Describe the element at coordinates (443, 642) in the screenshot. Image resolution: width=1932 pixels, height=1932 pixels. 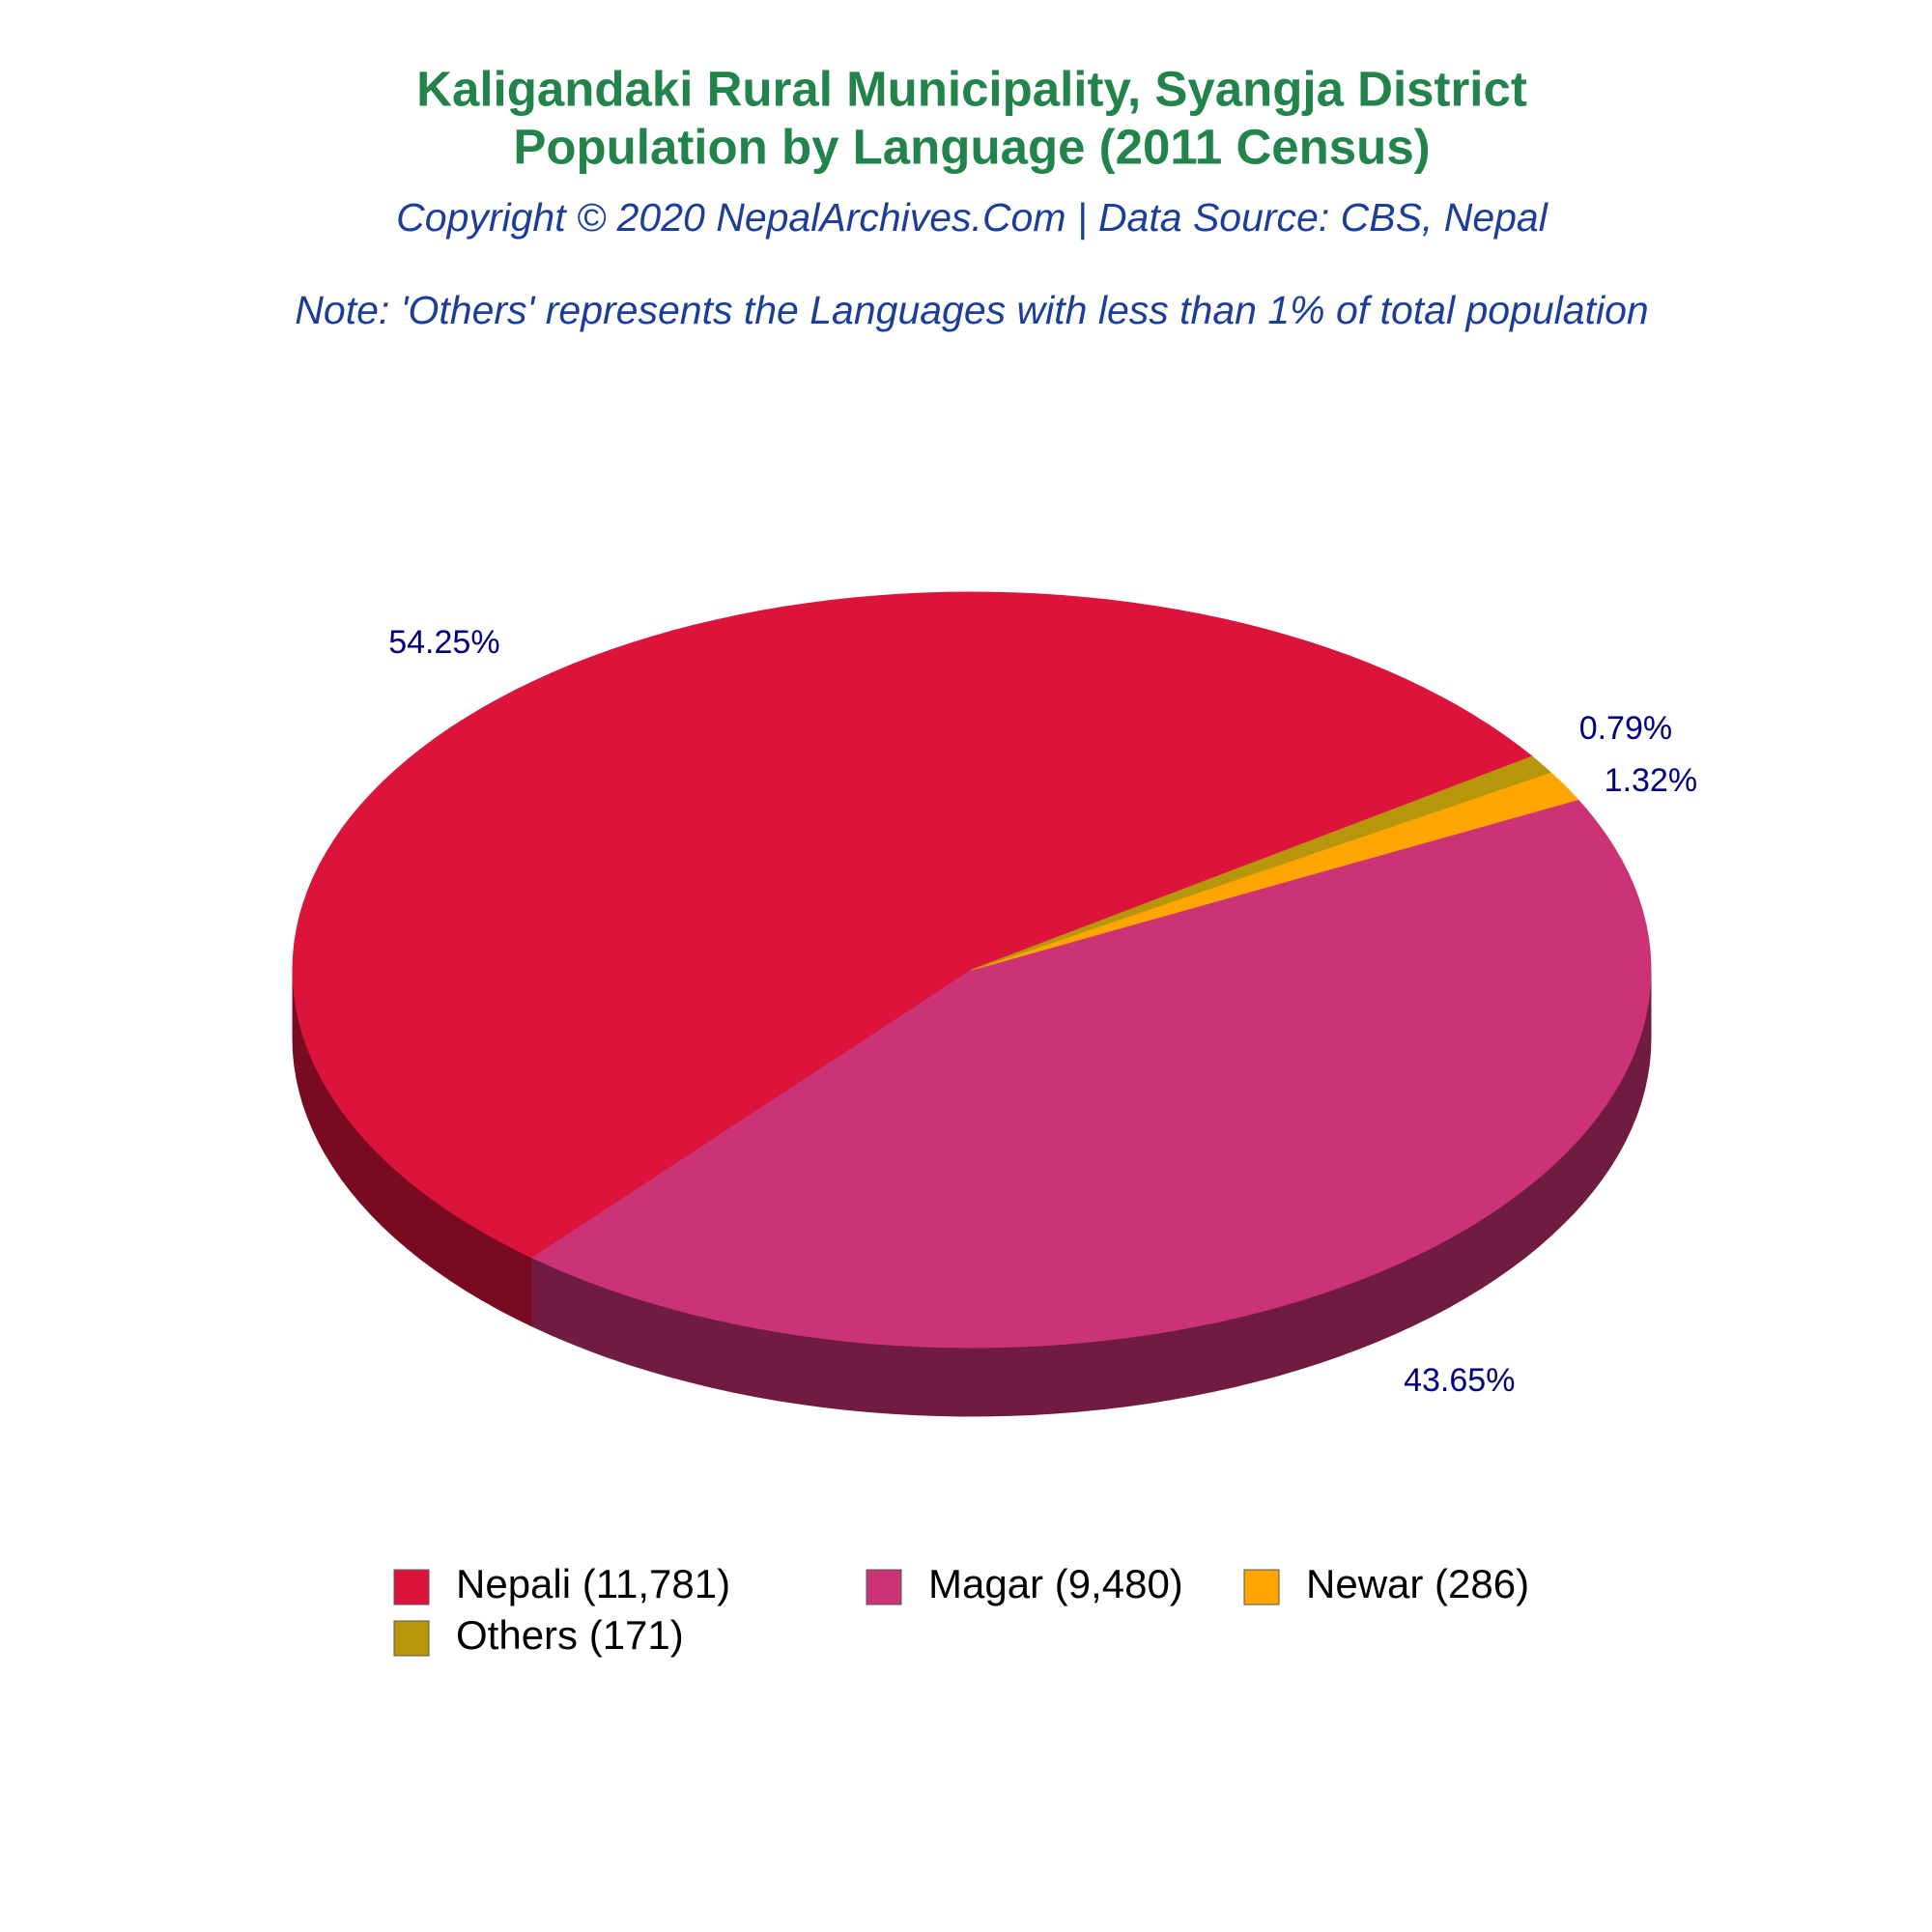
I see `data-label: 54.25%` at that location.